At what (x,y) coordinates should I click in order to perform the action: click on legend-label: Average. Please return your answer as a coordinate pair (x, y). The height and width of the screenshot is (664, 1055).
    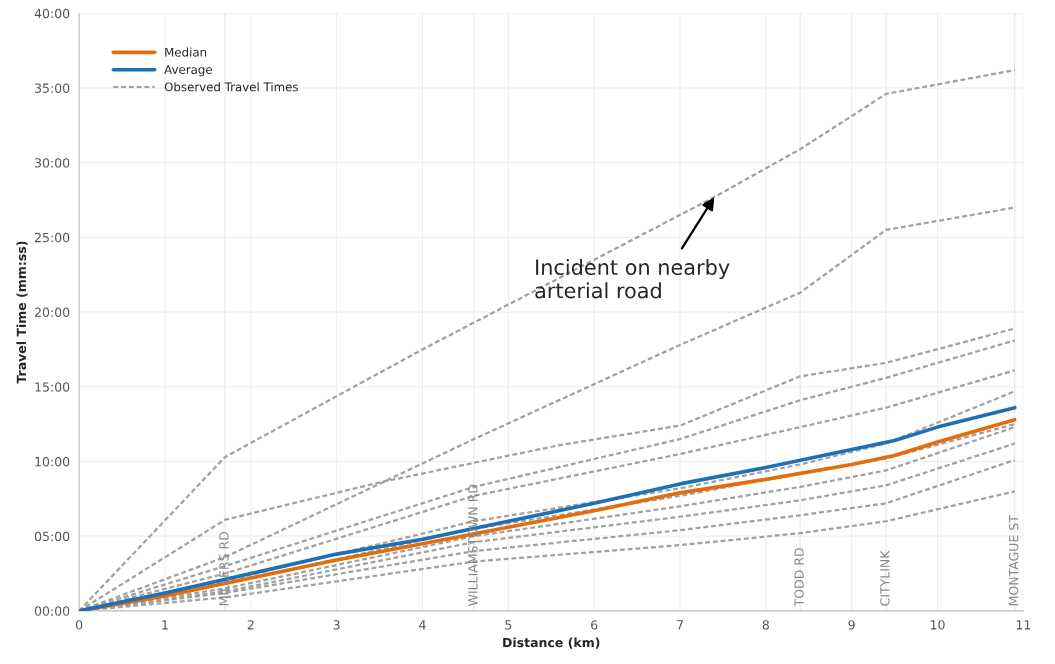
    Looking at the image, I should click on (188, 71).